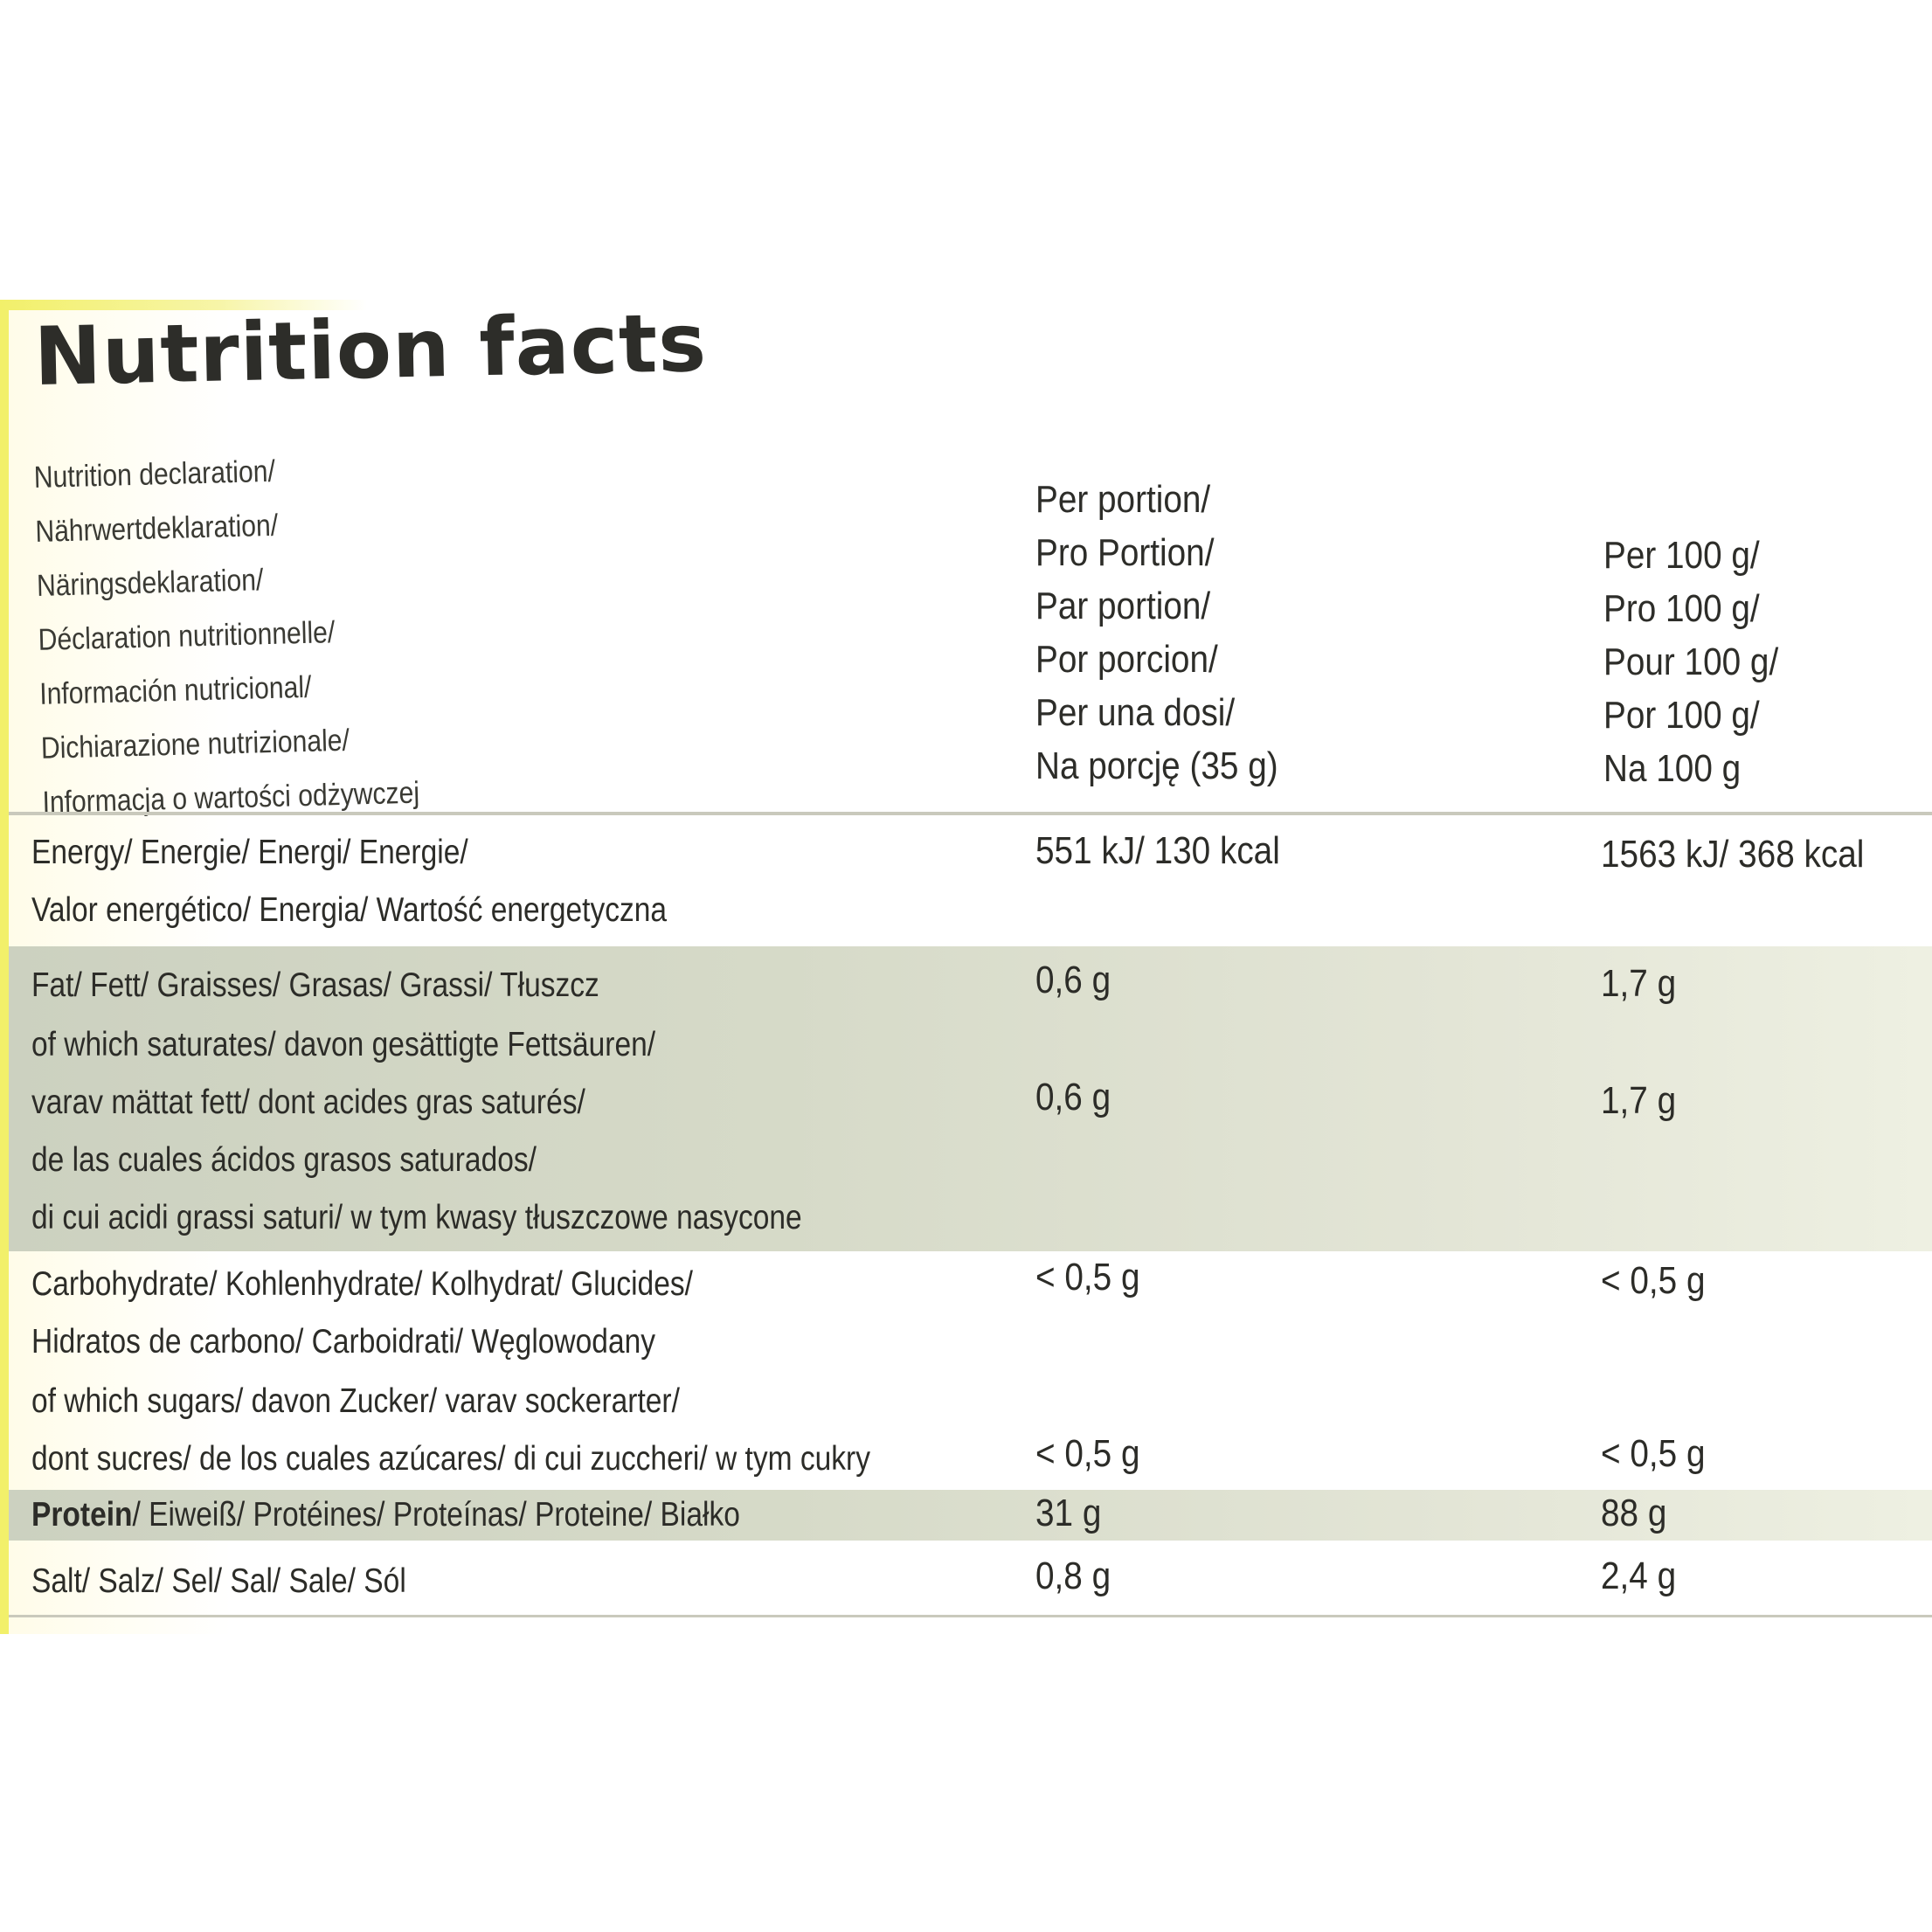  Describe the element at coordinates (284, 1160) in the screenshot. I see `row-label-line: de las cuales ácidos grasos saturados/` at that location.